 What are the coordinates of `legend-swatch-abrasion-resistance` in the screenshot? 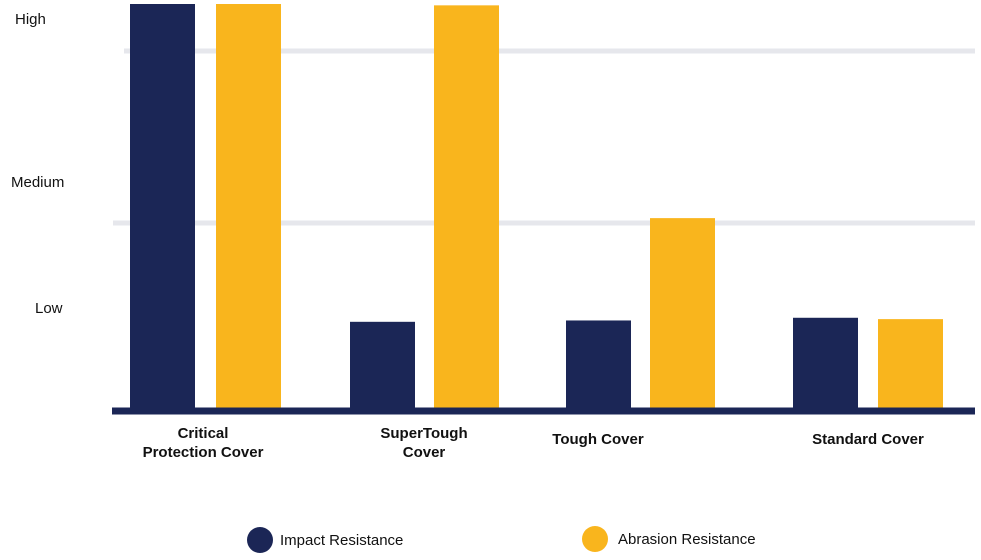 It's located at (595, 539).